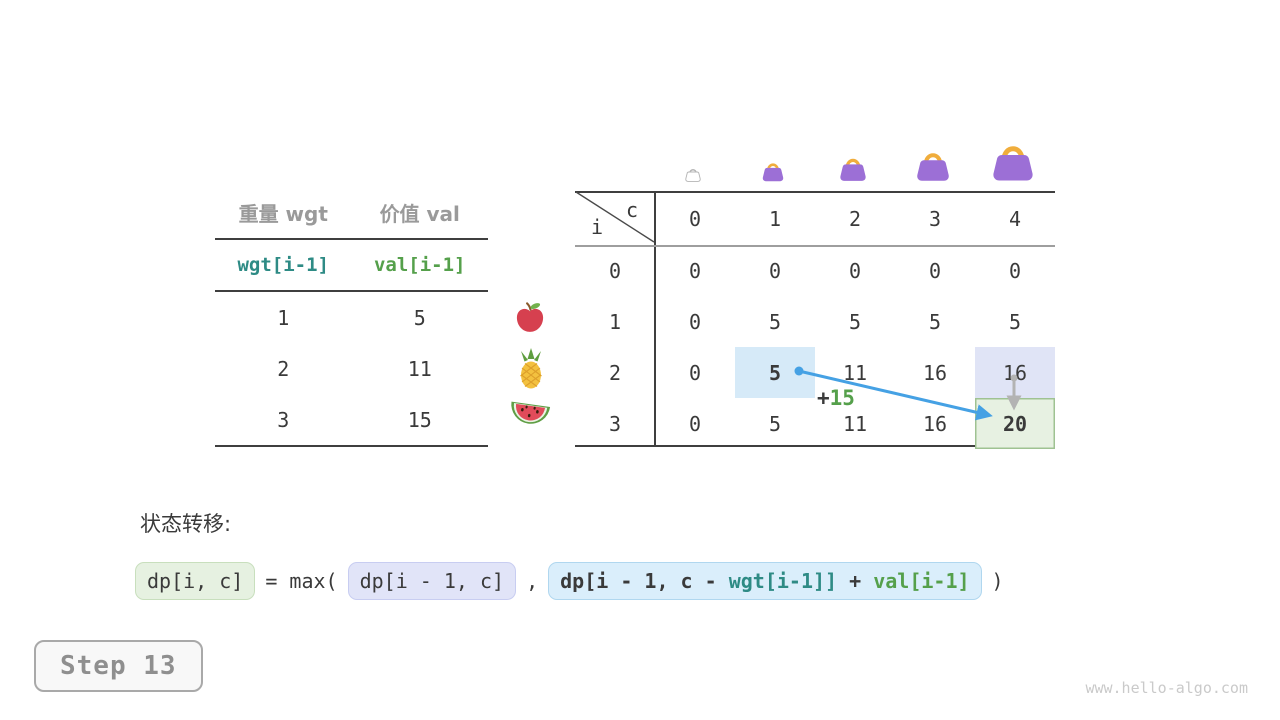  I want to click on plus-sign: +, so click(823, 398).